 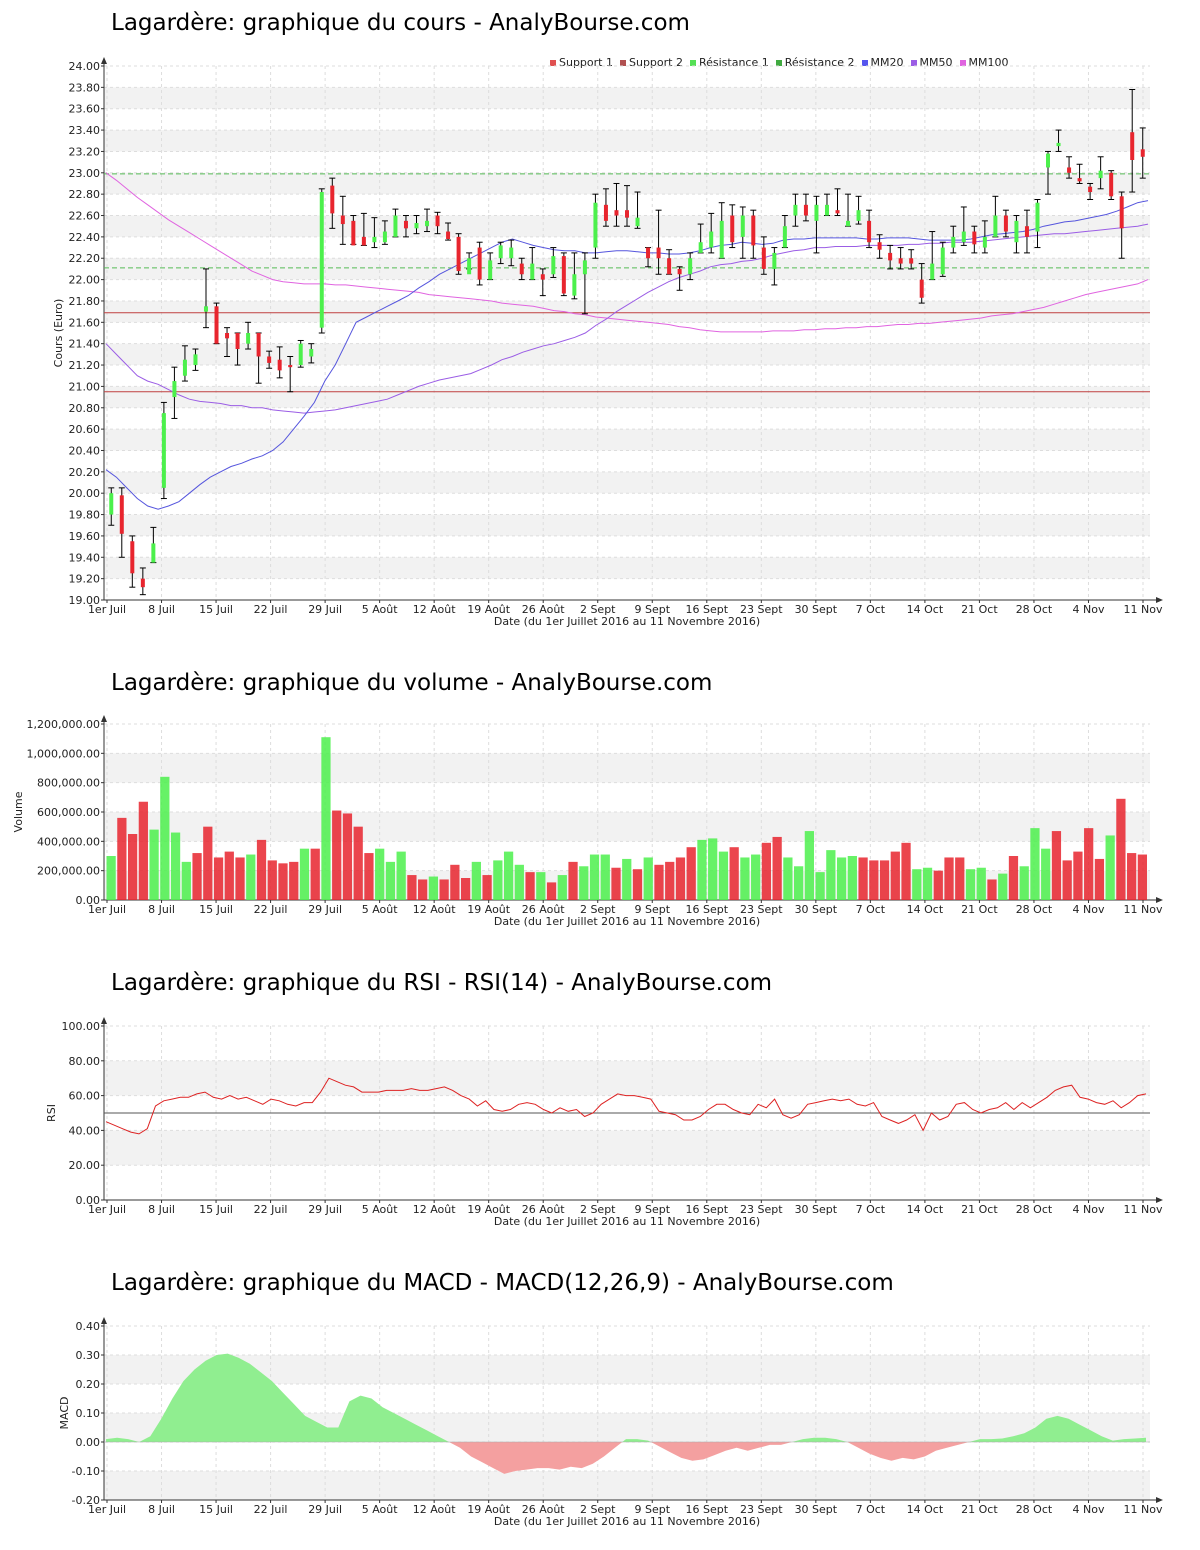 What do you see at coordinates (85, 536) in the screenshot?
I see `y-tick-label: 19.60` at bounding box center [85, 536].